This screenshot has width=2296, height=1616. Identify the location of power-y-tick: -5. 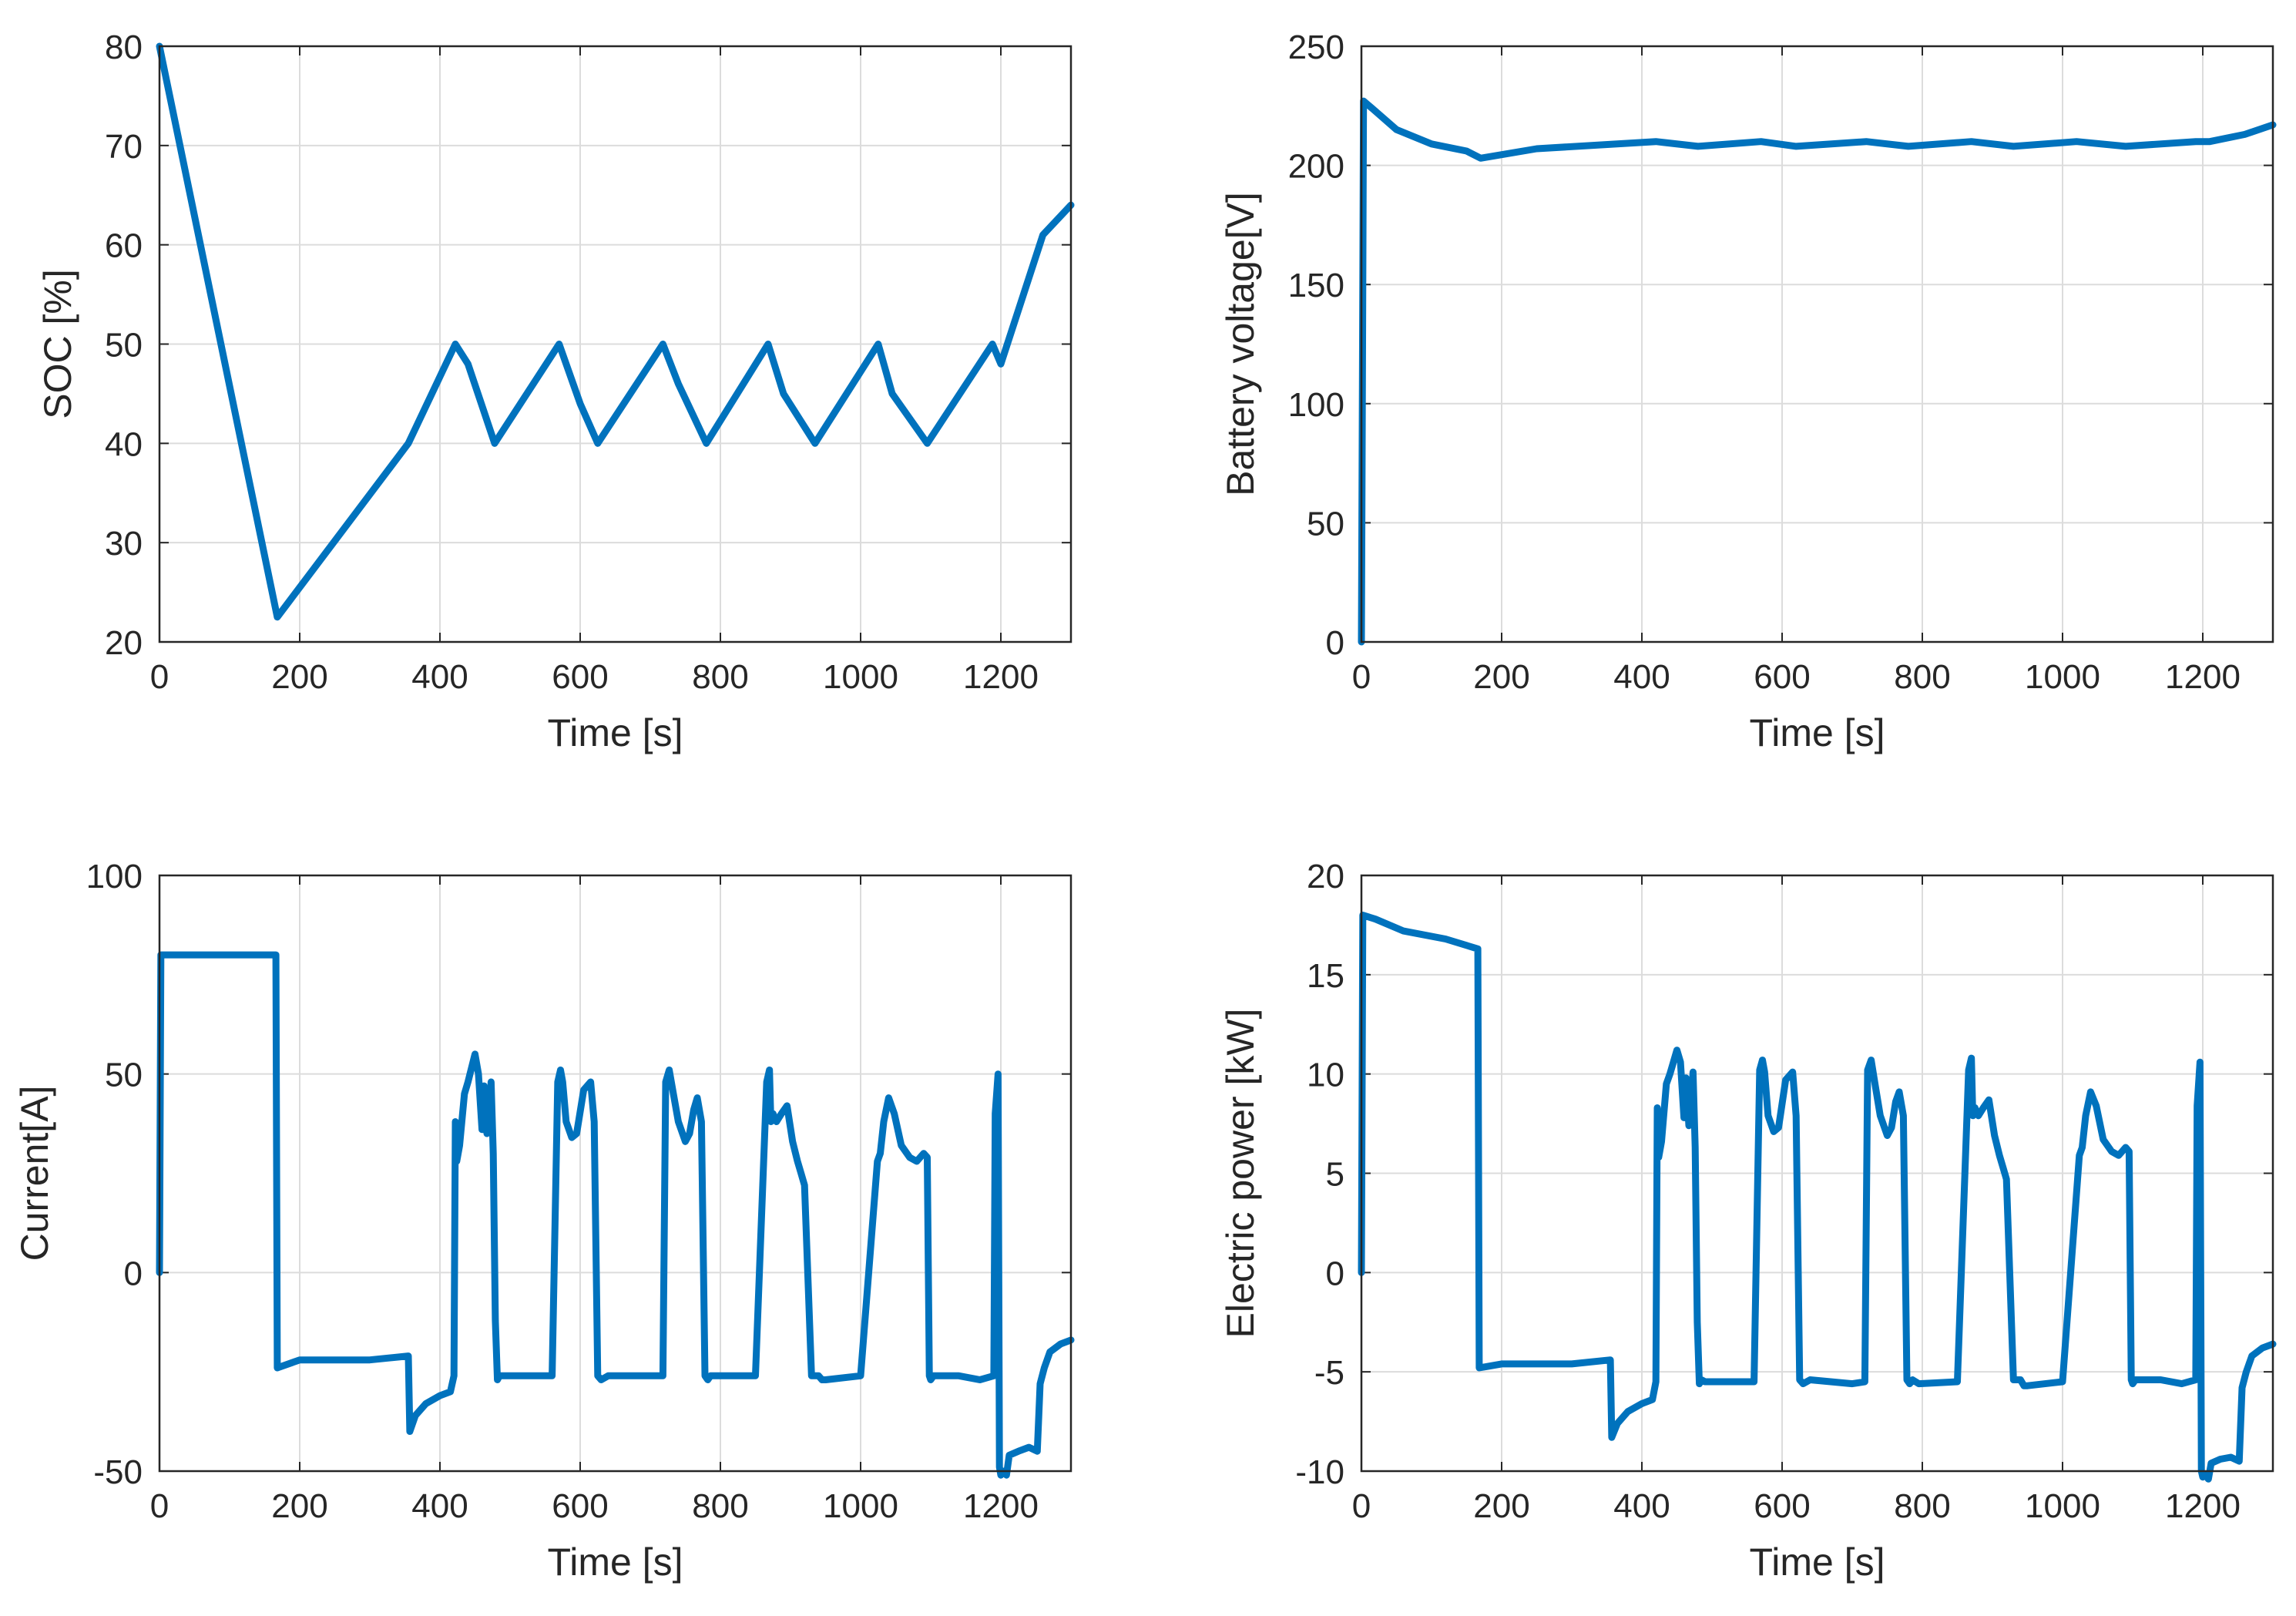
(1329, 1373).